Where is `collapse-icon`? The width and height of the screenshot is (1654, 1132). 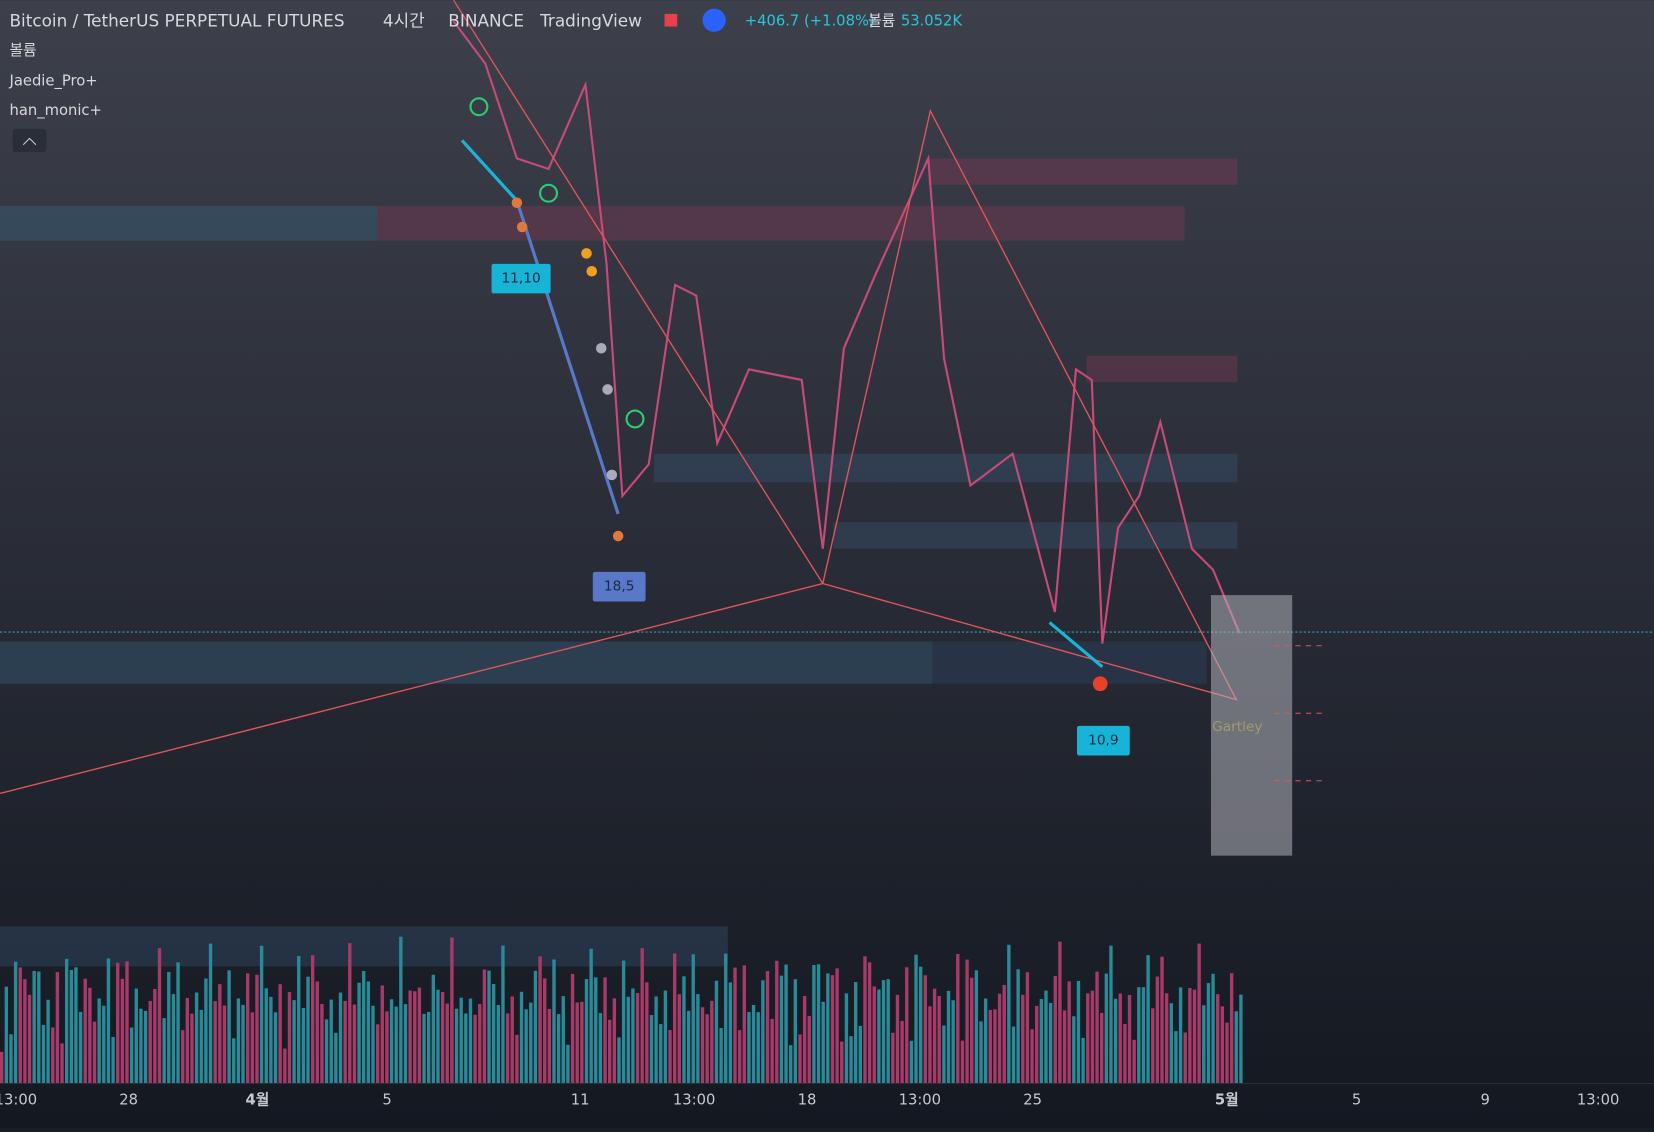 collapse-icon is located at coordinates (29, 141).